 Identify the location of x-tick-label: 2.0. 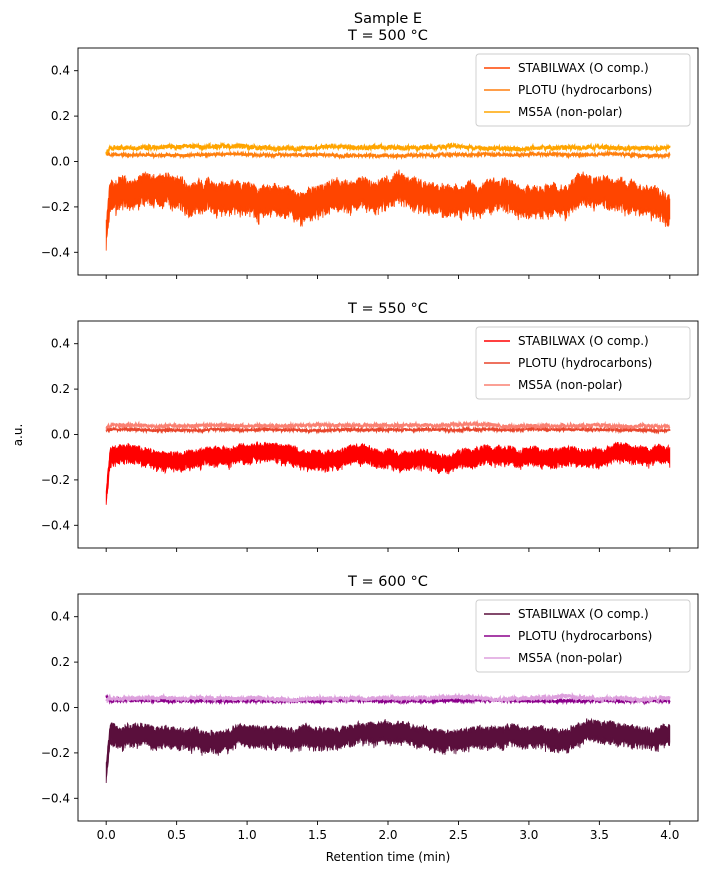
(387, 835).